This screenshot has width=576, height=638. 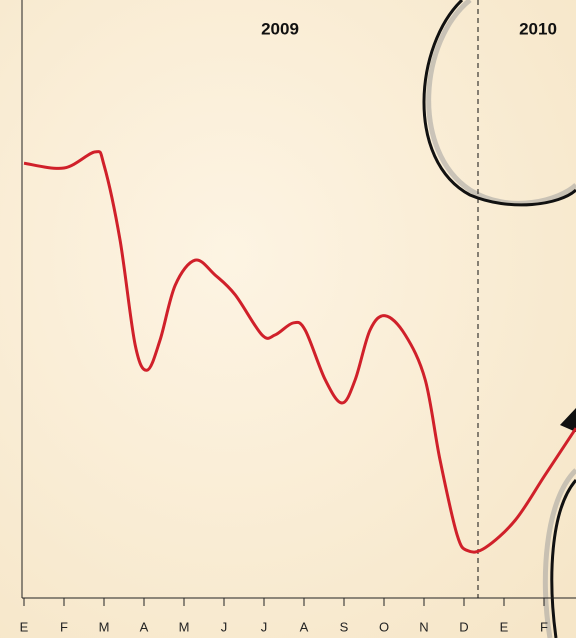 What do you see at coordinates (384, 626) in the screenshot?
I see `x-tick-label: O` at bounding box center [384, 626].